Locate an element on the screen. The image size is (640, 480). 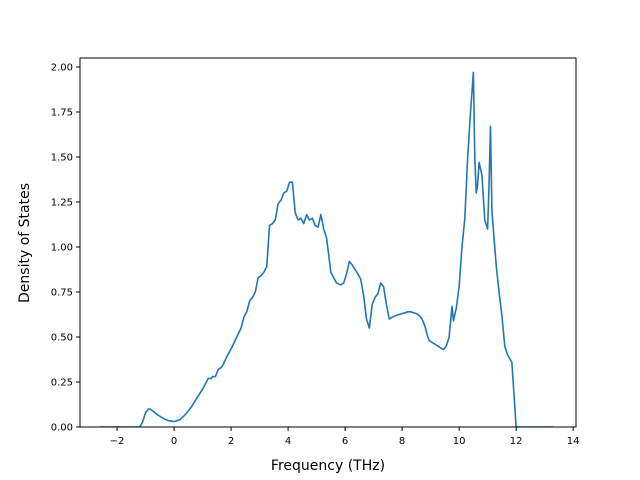
x-tick-label: 4 is located at coordinates (288, 441).